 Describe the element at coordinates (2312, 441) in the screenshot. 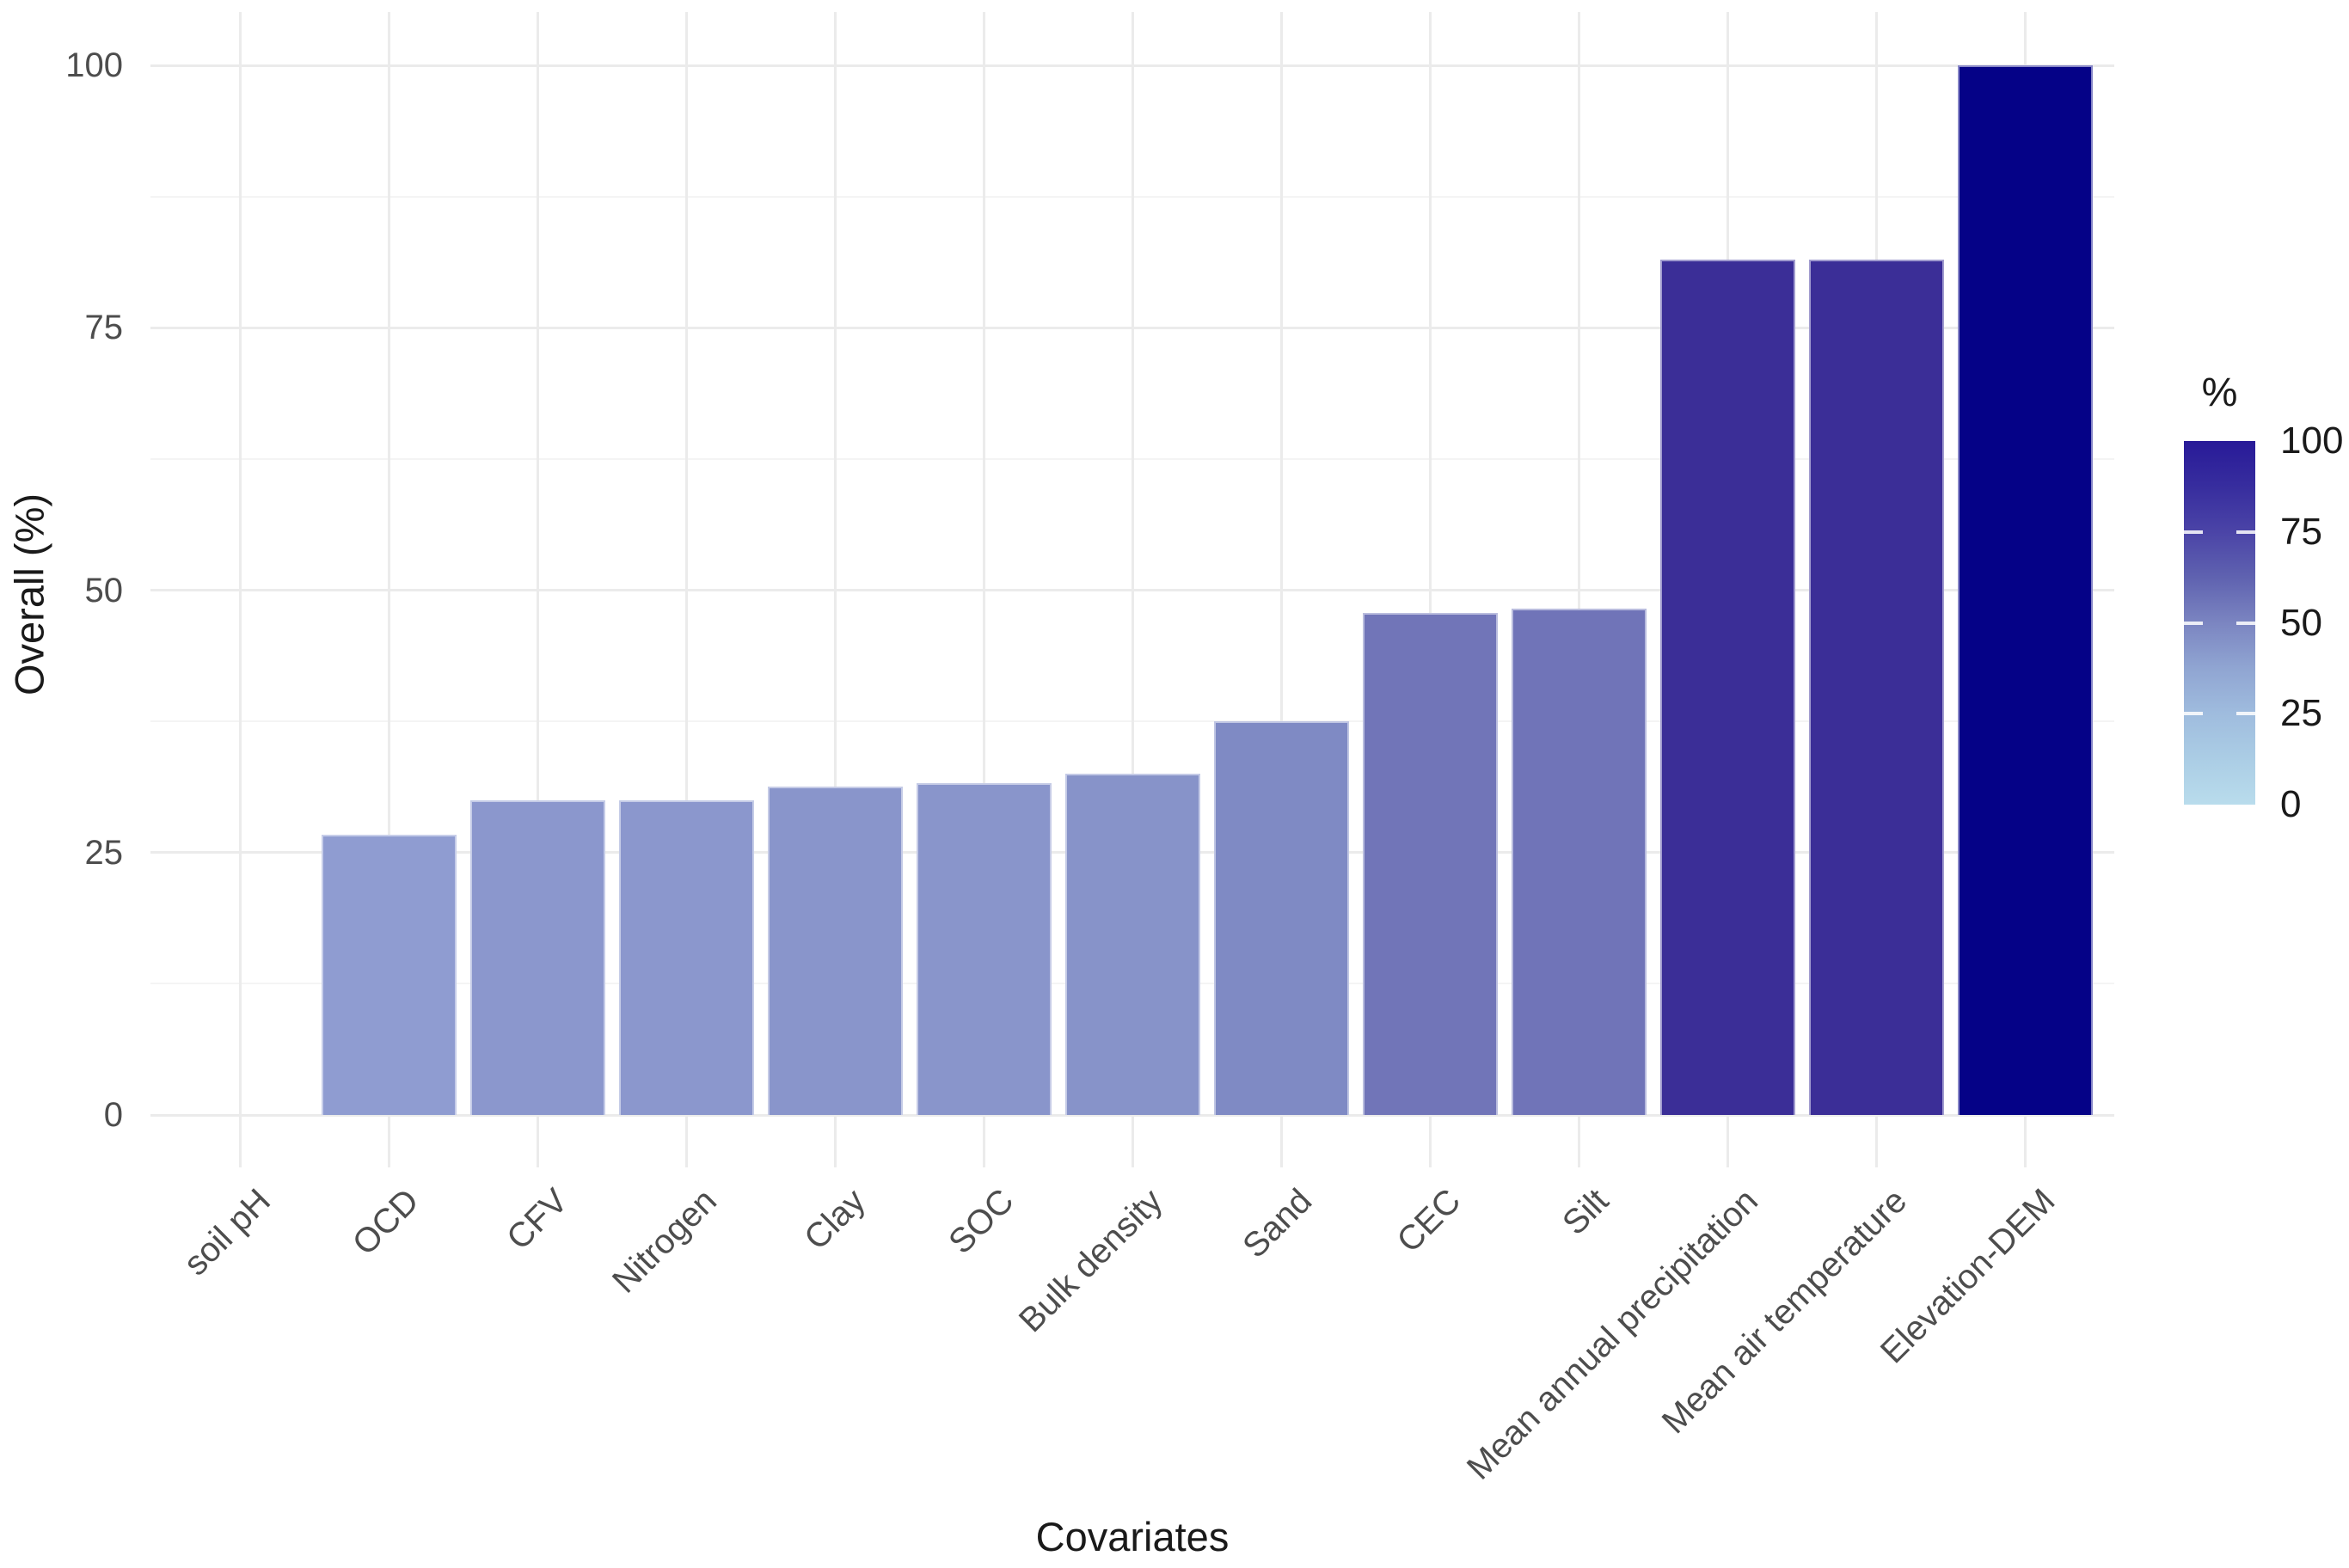

I see `legend-tick-label: 100` at that location.